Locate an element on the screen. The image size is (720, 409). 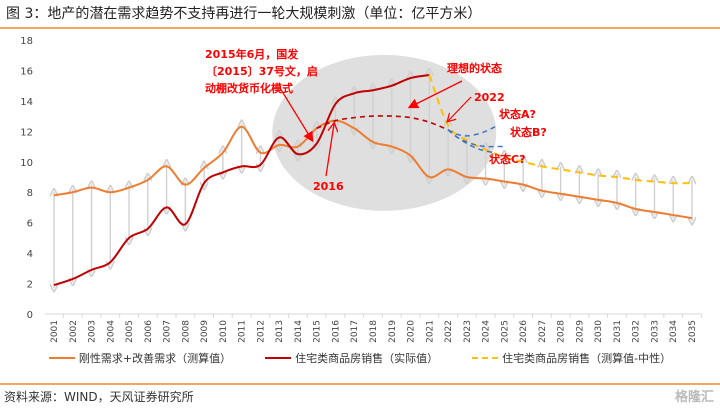
x-tick-label: 2014 is located at coordinates (299, 331).